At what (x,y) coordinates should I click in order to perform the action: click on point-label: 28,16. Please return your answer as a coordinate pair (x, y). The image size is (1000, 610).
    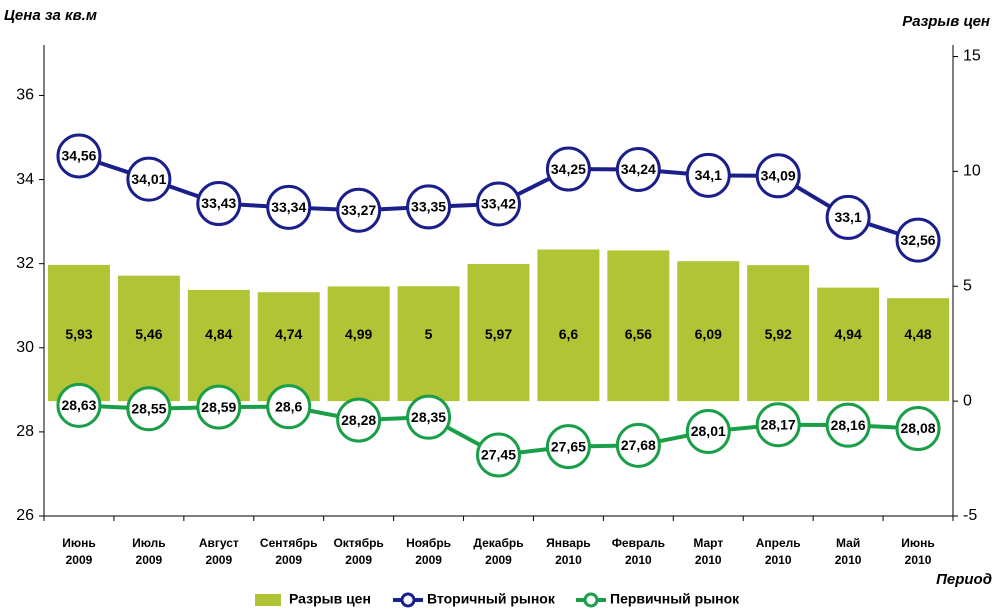
    Looking at the image, I should click on (848, 425).